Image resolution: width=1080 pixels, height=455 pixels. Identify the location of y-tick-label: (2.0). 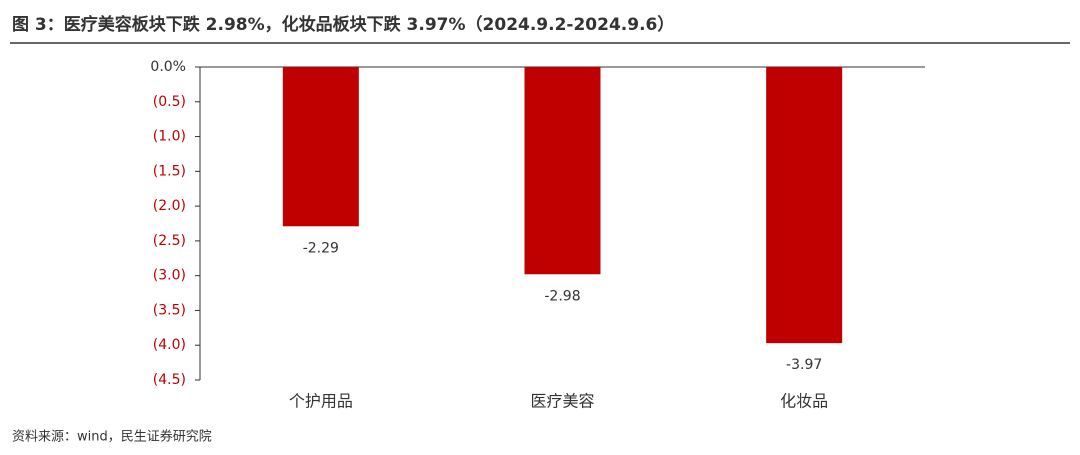
(169, 206).